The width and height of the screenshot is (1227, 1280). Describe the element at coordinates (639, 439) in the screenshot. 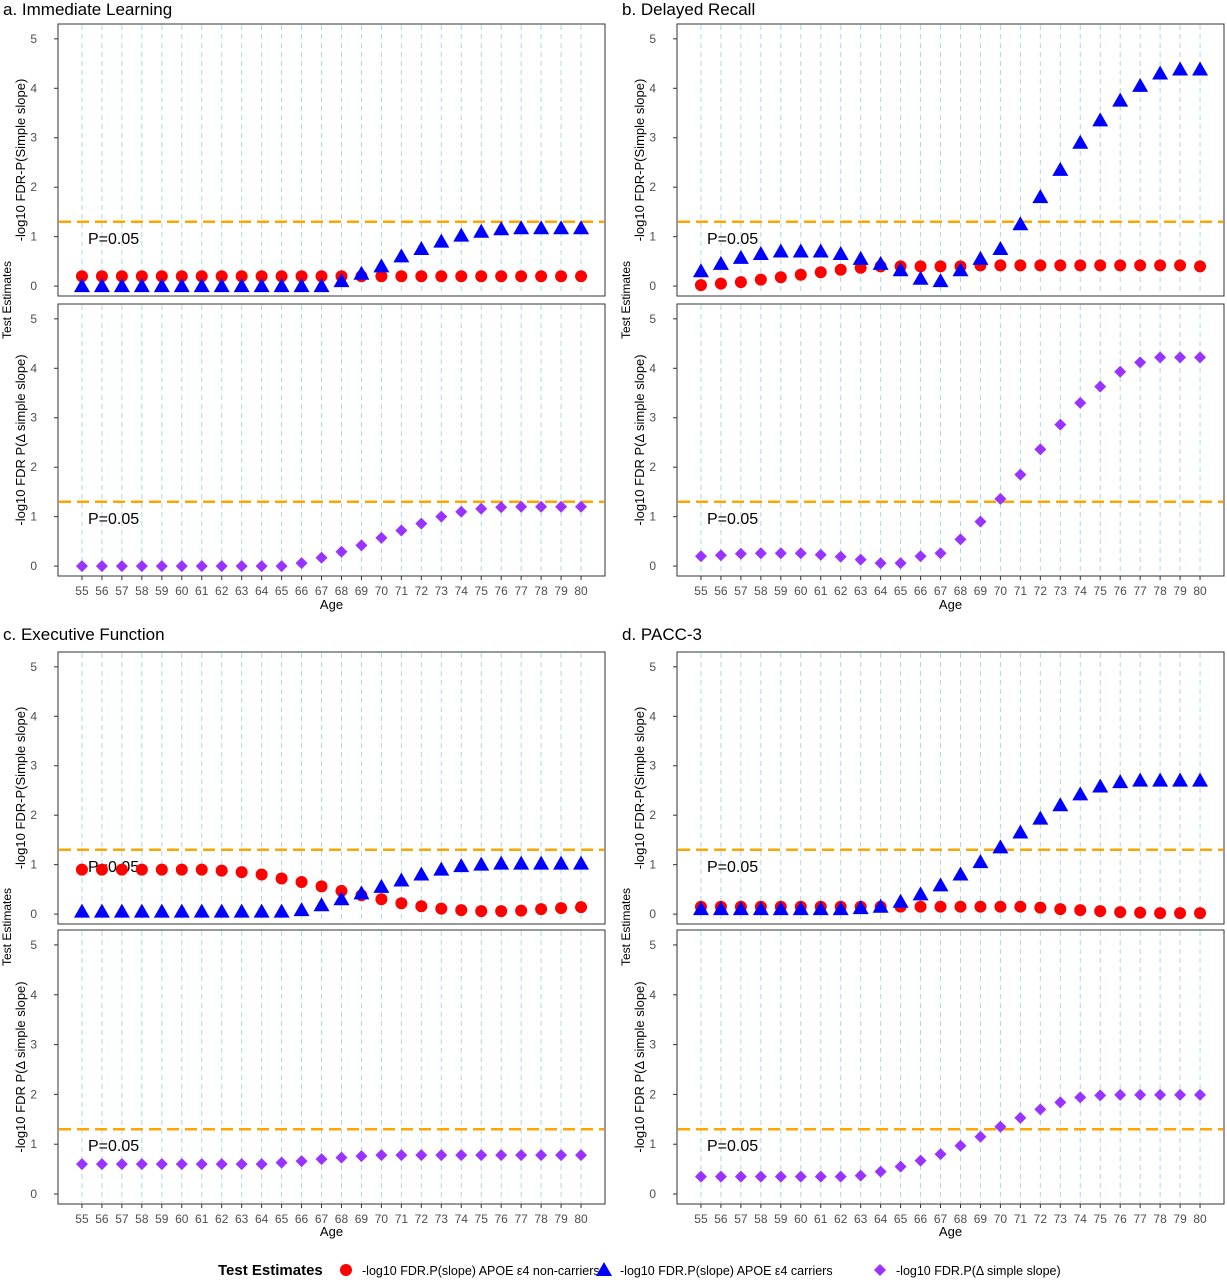

I see `y-axis-label: -log10 FDR P(Δ simple slope)` at that location.